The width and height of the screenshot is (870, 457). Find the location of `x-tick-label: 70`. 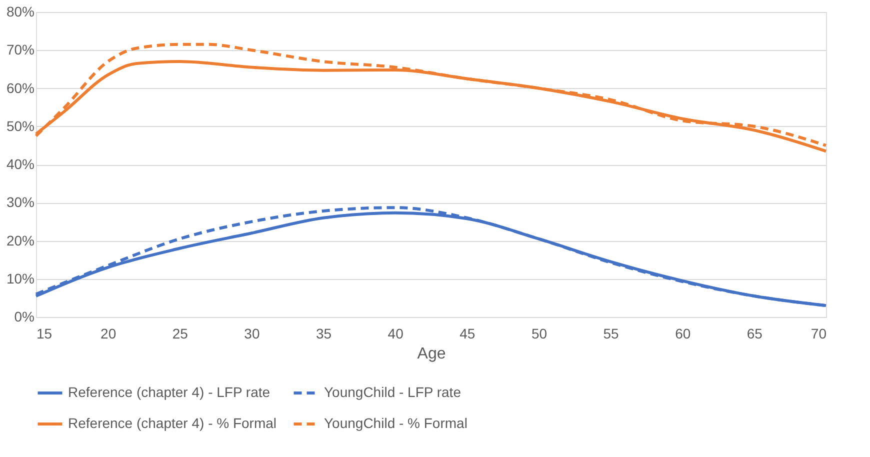

x-tick-label: 70 is located at coordinates (818, 334).